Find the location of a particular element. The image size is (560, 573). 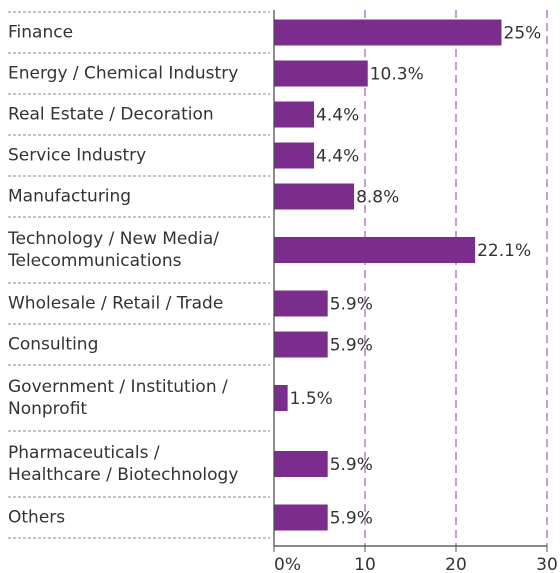

value-label: 8.8% is located at coordinates (377, 198).